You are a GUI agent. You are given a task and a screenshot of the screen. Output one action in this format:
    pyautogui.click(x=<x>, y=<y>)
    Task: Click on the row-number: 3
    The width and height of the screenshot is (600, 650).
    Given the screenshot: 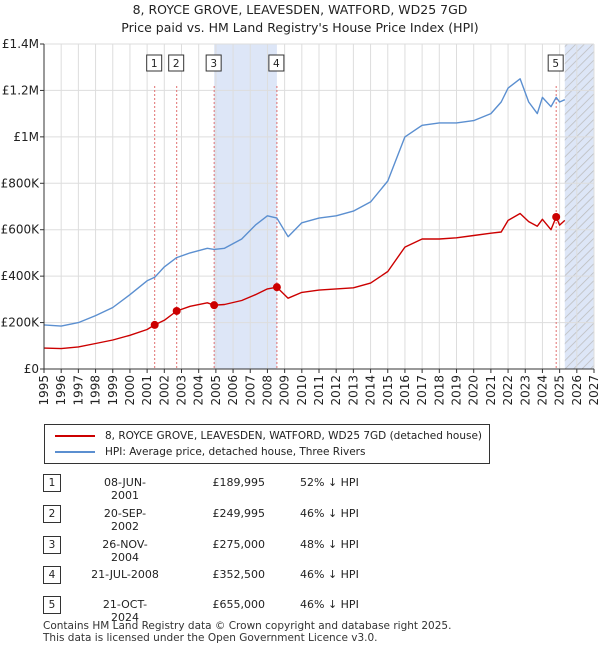 What is the action you would take?
    pyautogui.click(x=52, y=545)
    